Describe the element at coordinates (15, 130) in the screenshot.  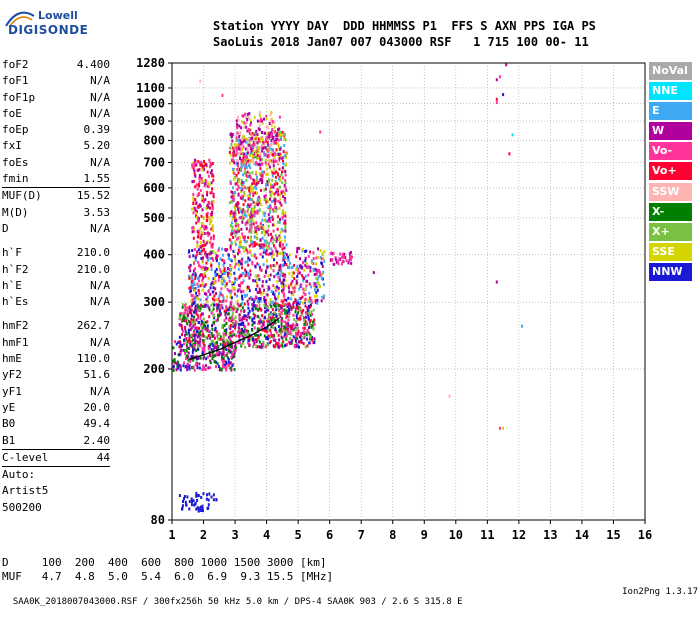
I see `param-label: foEp` at that location.